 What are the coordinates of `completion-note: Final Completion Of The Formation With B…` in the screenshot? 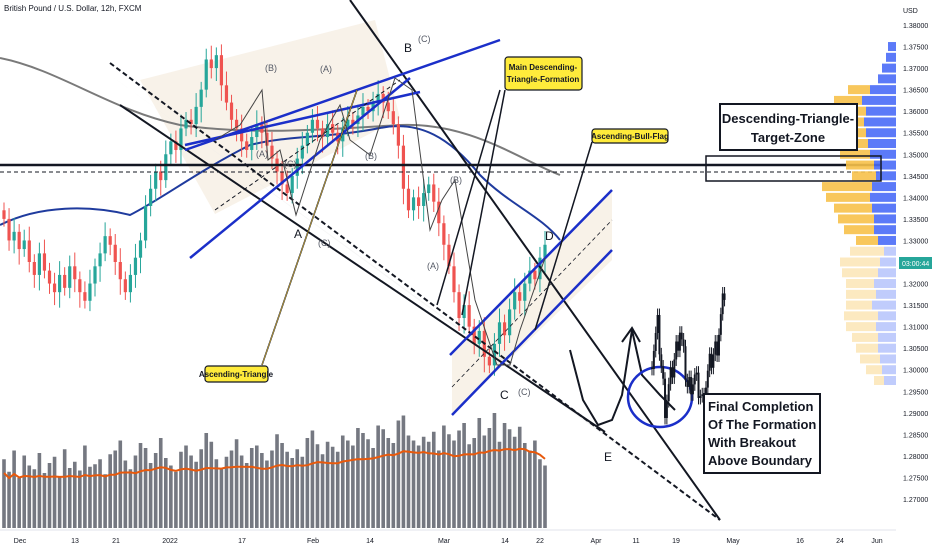 It's located at (762, 433).